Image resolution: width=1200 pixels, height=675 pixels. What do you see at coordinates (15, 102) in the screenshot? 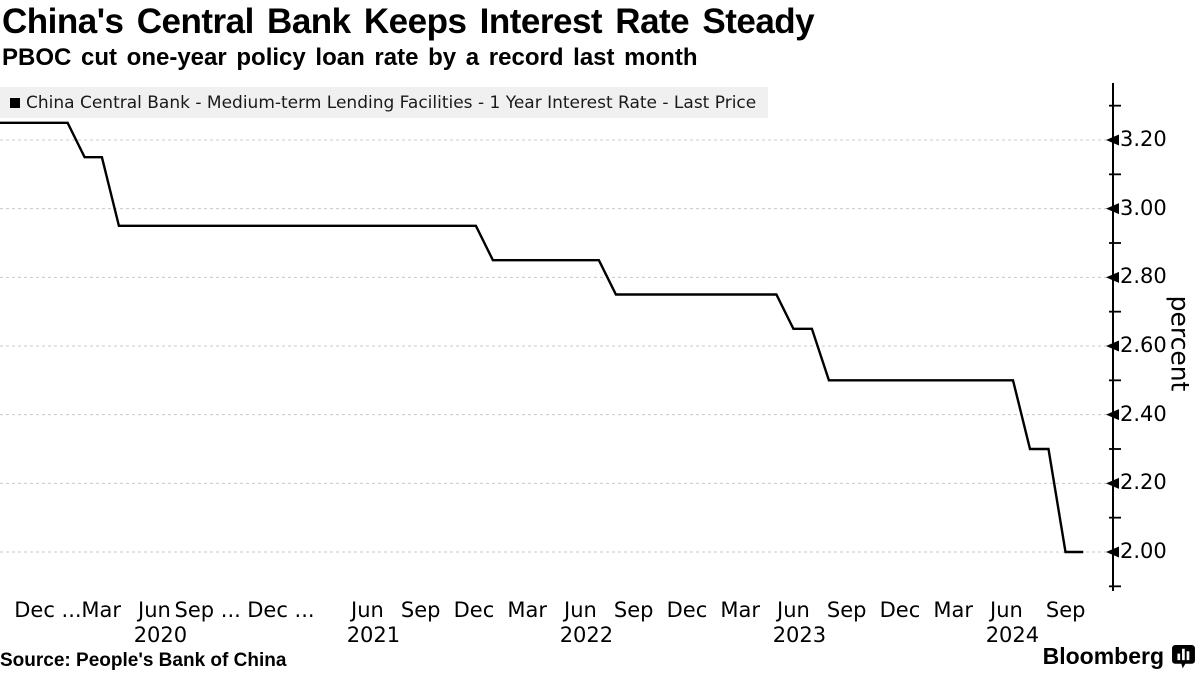
I see `legend-square-marker-icon` at bounding box center [15, 102].